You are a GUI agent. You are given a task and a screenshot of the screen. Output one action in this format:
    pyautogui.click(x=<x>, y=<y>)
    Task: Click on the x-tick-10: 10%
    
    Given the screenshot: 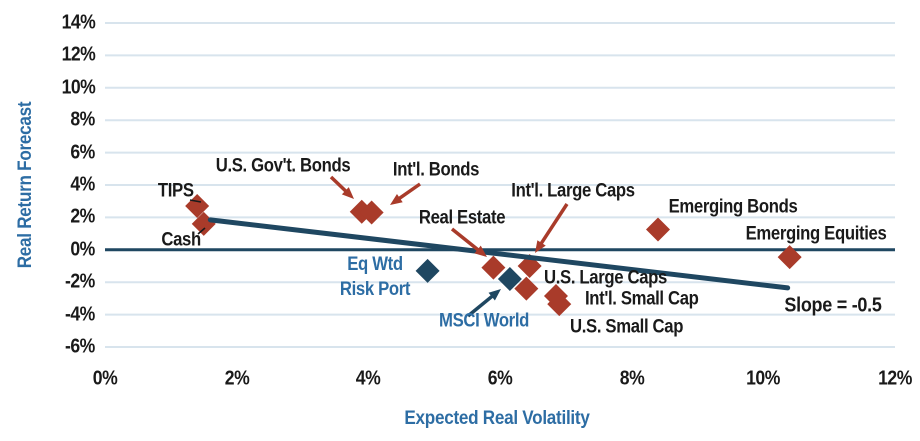 What is the action you would take?
    pyautogui.click(x=763, y=378)
    